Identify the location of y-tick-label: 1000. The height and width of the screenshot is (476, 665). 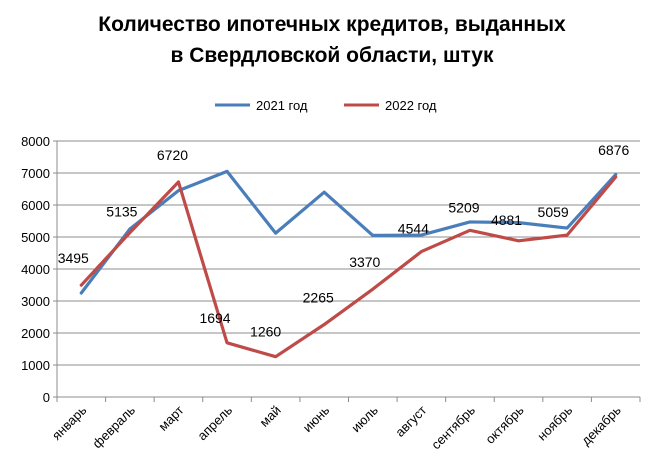
(35, 365).